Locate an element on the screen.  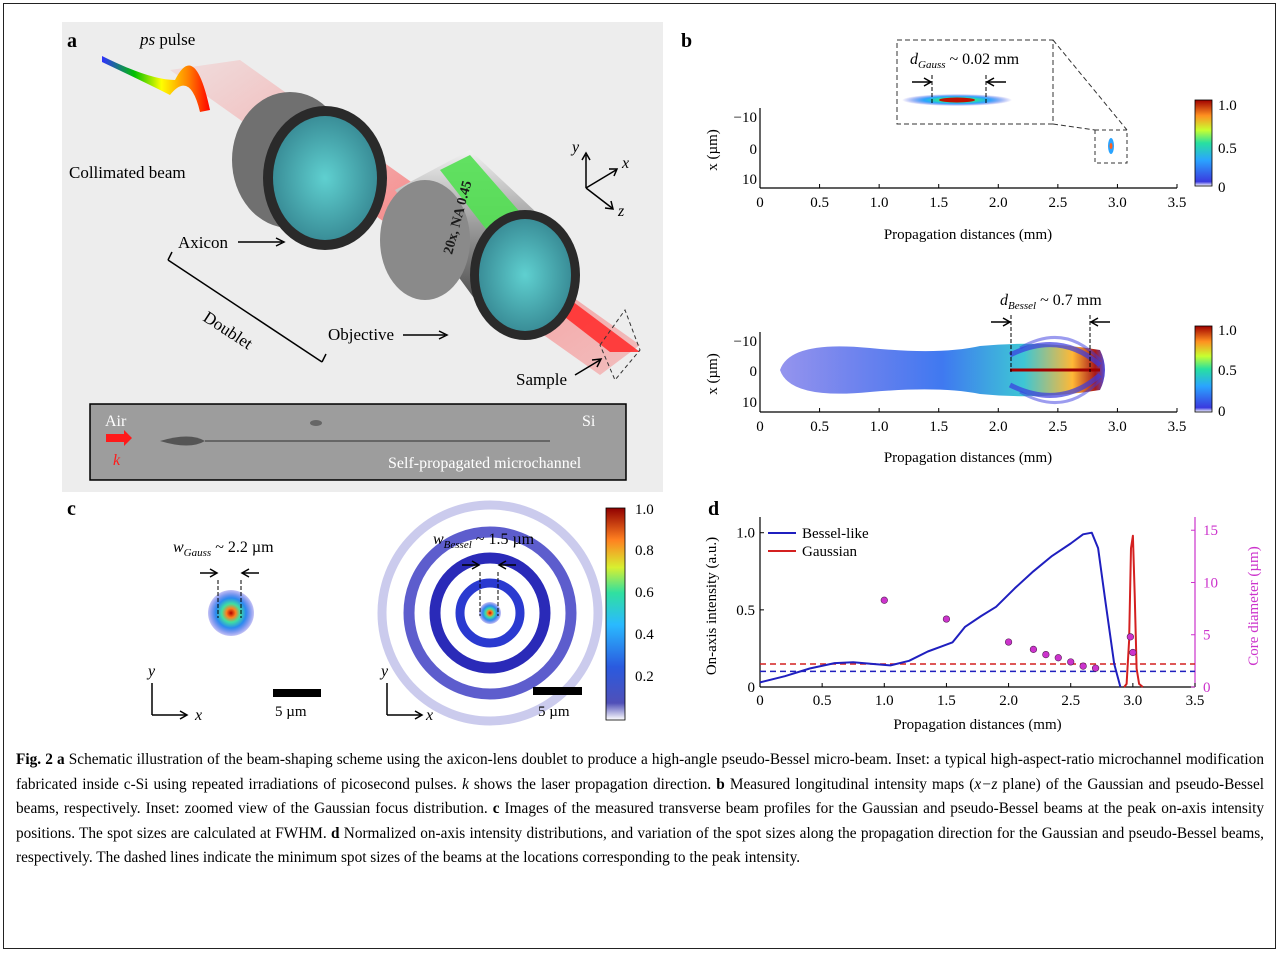
sample-arrow is located at coordinates (588, 367).